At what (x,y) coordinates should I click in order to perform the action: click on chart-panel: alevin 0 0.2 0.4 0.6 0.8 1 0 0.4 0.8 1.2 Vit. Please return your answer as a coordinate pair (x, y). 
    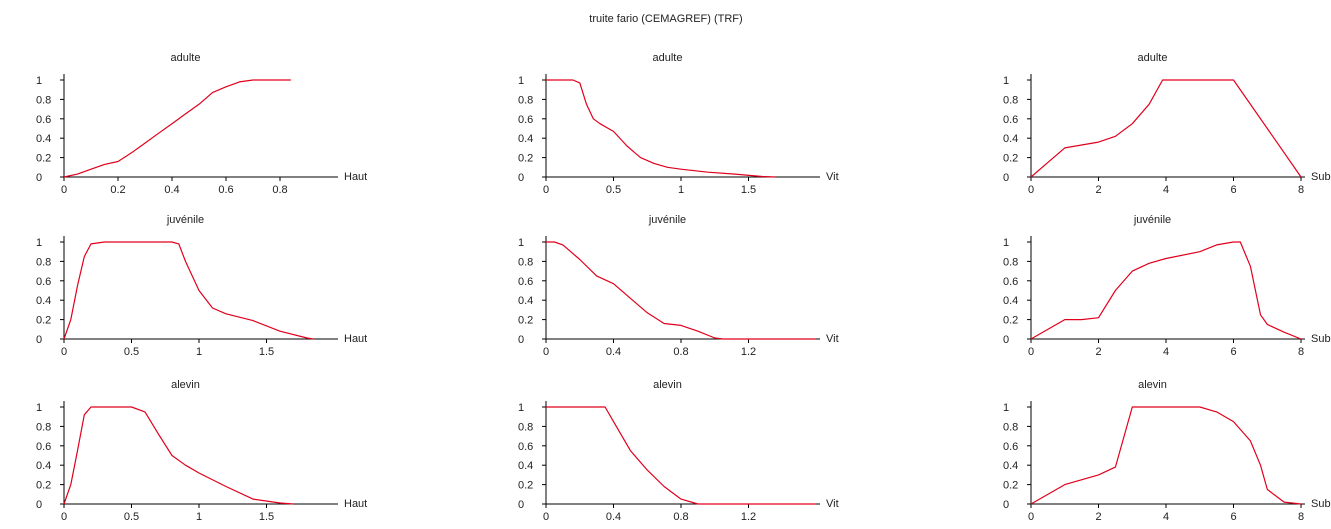
    Looking at the image, I should click on (678, 451).